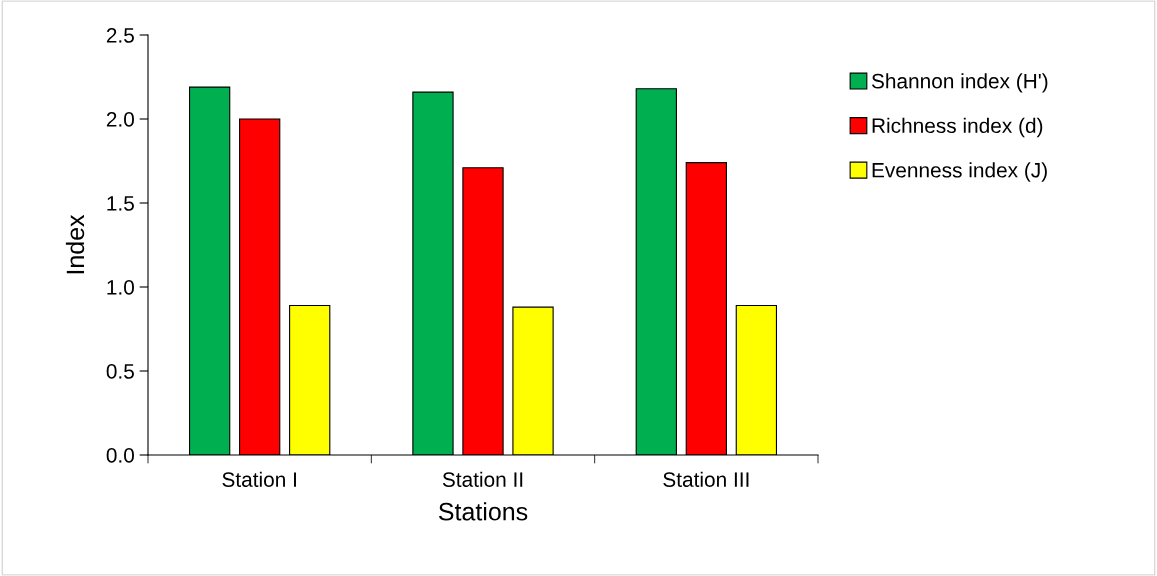 The image size is (1157, 576). I want to click on y-axis-title: Index, so click(75, 244).